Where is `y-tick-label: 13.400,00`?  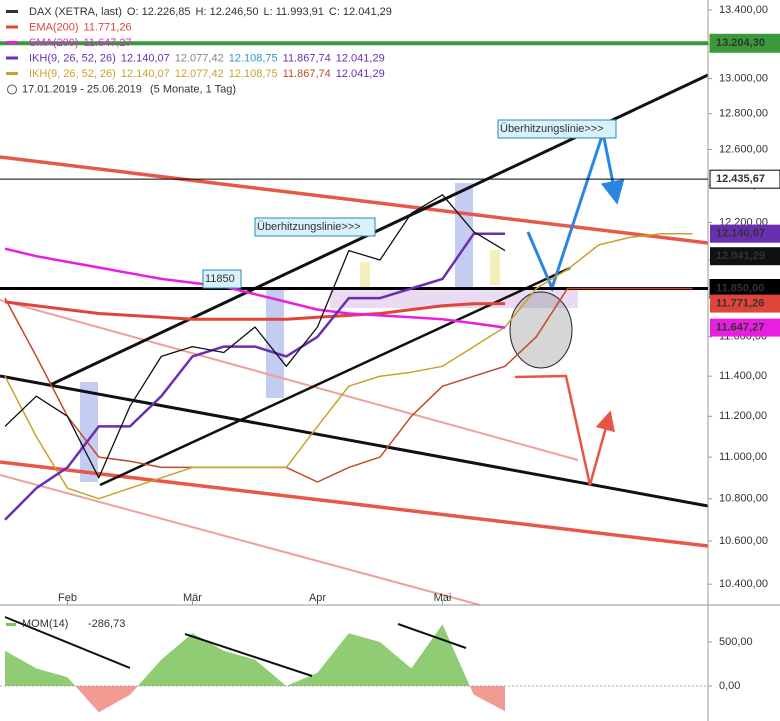
y-tick-label: 13.400,00 is located at coordinates (743, 10).